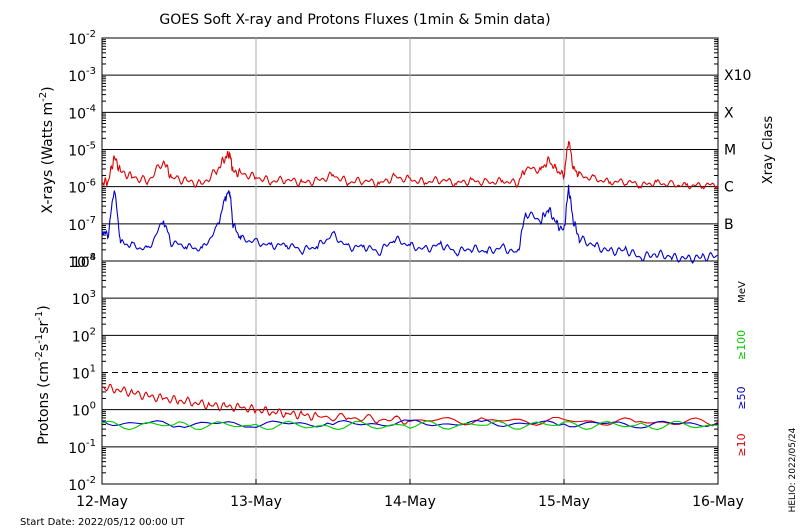 The height and width of the screenshot is (530, 800). Describe the element at coordinates (43, 374) in the screenshot. I see `proton-y-axis-label: Protons (cm-2s-1sr-1)` at that location.